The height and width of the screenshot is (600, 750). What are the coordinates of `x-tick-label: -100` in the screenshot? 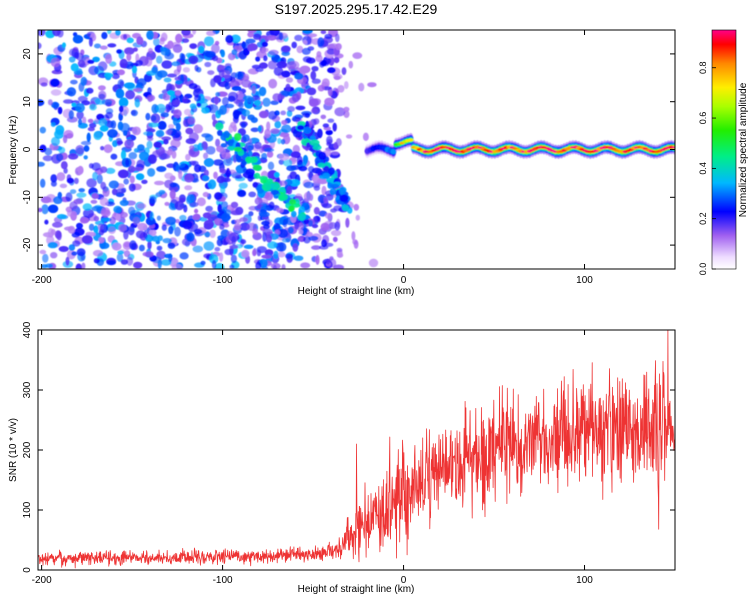 It's located at (223, 580).